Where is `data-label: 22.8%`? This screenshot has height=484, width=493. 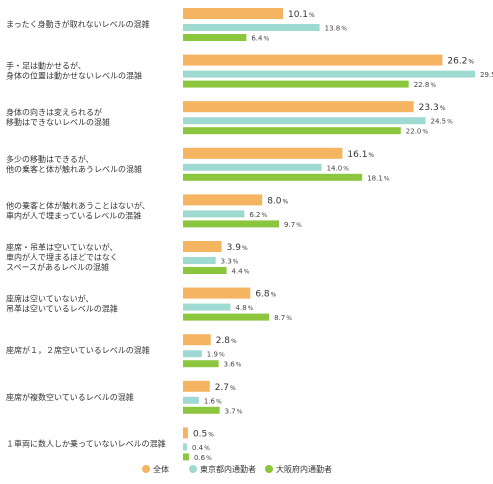
data-label: 22.8% is located at coordinates (425, 85).